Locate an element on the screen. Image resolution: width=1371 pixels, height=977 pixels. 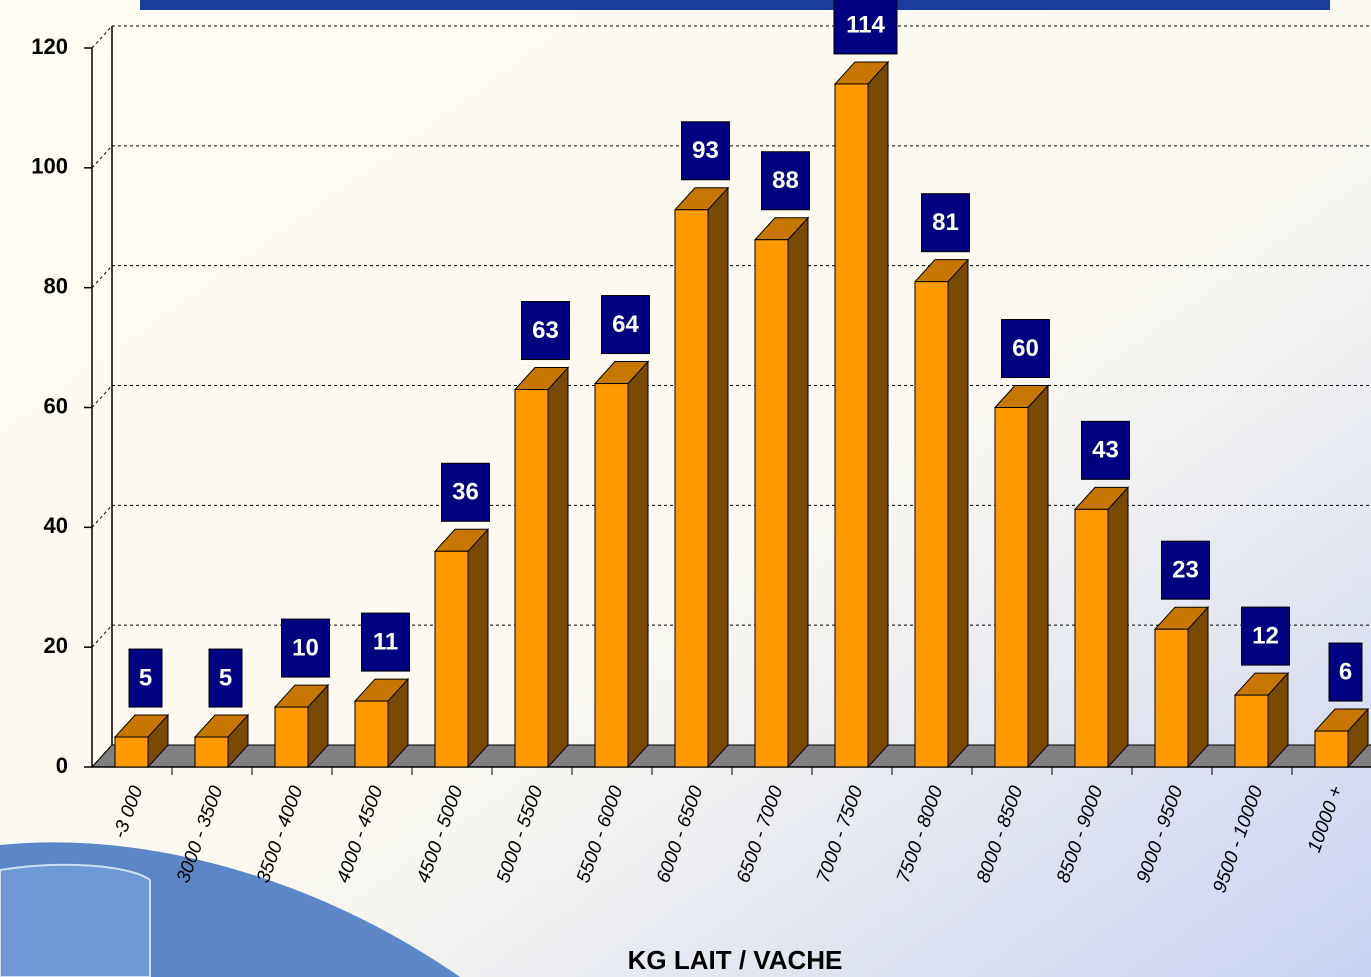
y-tick-label: 80 is located at coordinates (56, 285).